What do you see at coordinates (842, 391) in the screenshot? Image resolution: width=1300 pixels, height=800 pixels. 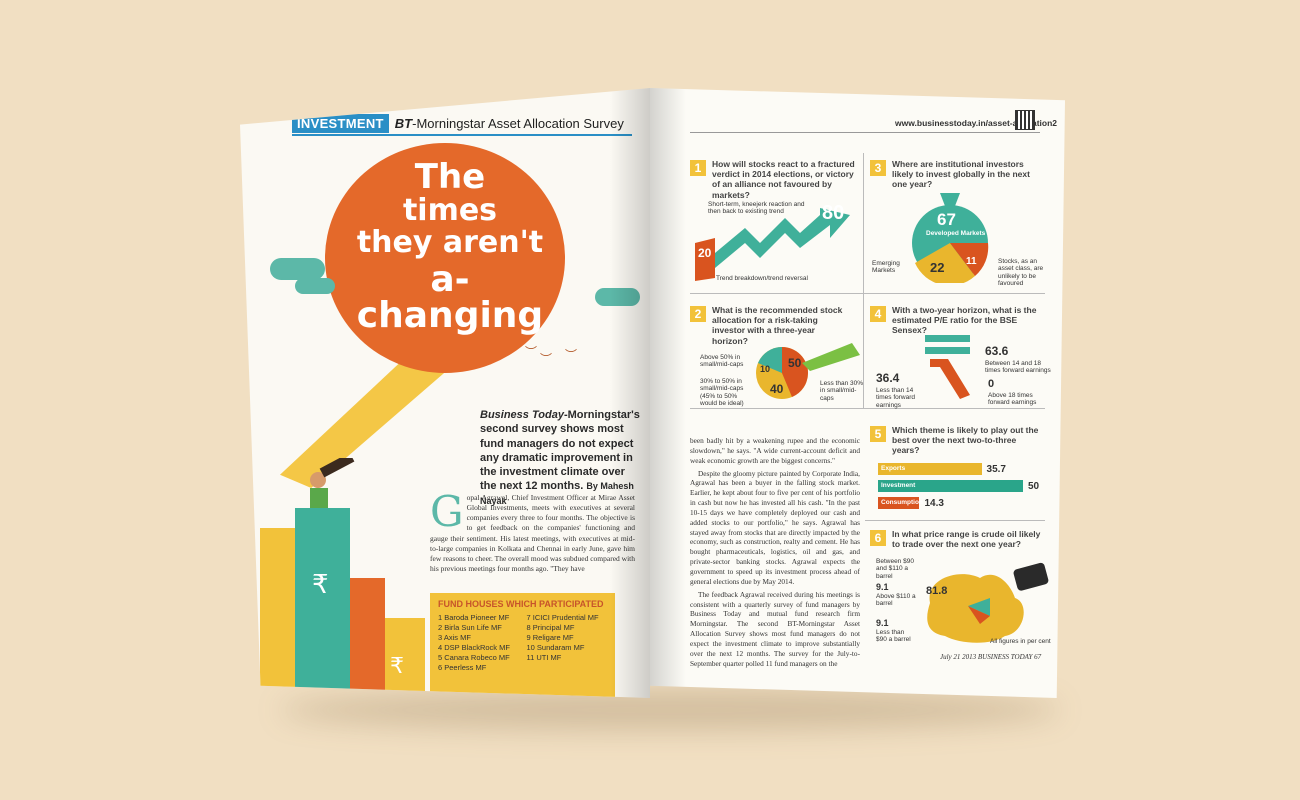 I see `q2-label-less: Less than 30% in small/mid-caps` at bounding box center [842, 391].